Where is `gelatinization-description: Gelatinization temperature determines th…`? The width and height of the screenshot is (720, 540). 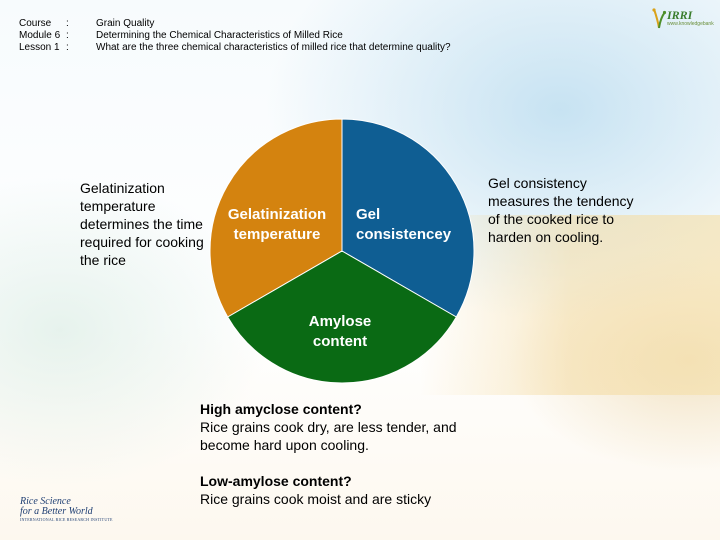 gelatinization-description: Gelatinization temperature determines th… is located at coordinates (142, 224).